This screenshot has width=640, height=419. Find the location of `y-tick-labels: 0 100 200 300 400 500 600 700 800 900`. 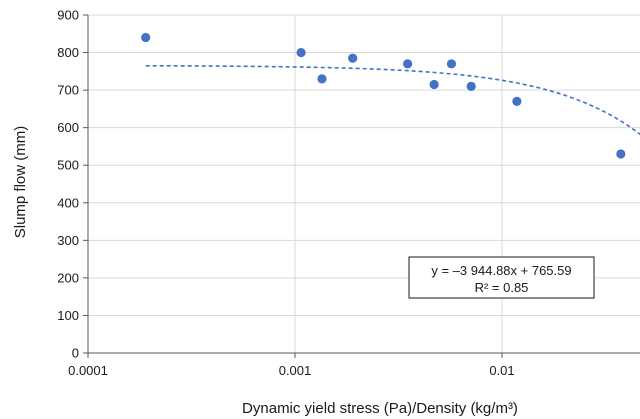

y-tick-labels: 0 100 200 300 400 500 600 700 800 900 is located at coordinates (68, 184).